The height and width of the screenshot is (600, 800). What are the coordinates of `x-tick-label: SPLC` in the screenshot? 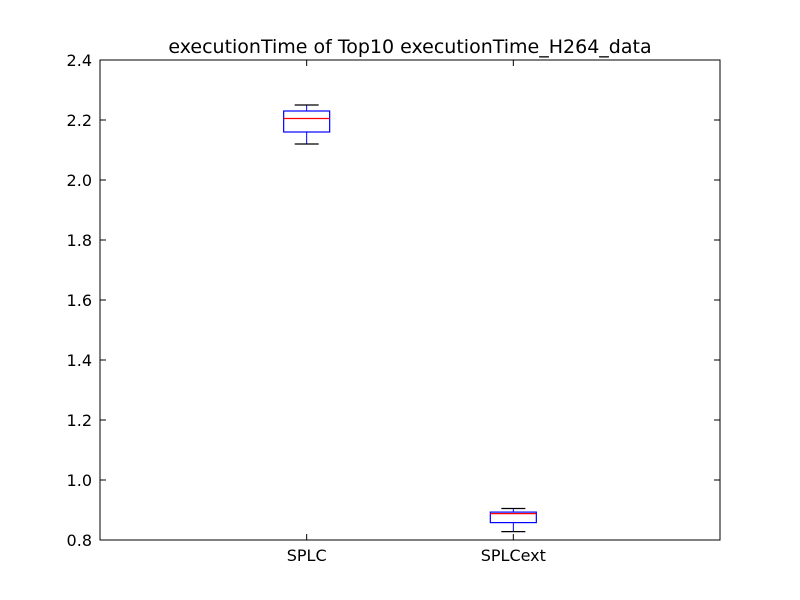 It's located at (307, 555).